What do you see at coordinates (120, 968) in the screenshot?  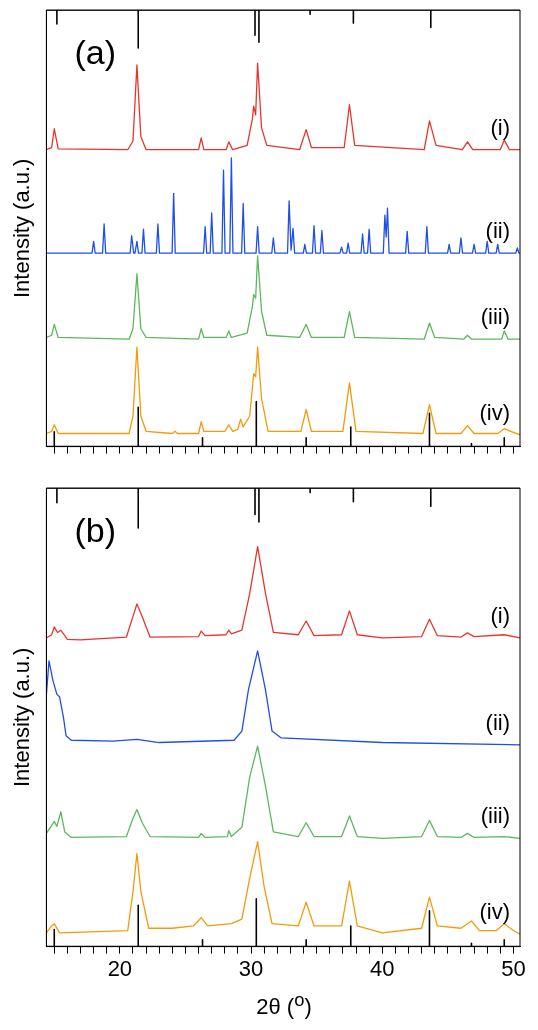 I see `x-tick-label: 20` at bounding box center [120, 968].